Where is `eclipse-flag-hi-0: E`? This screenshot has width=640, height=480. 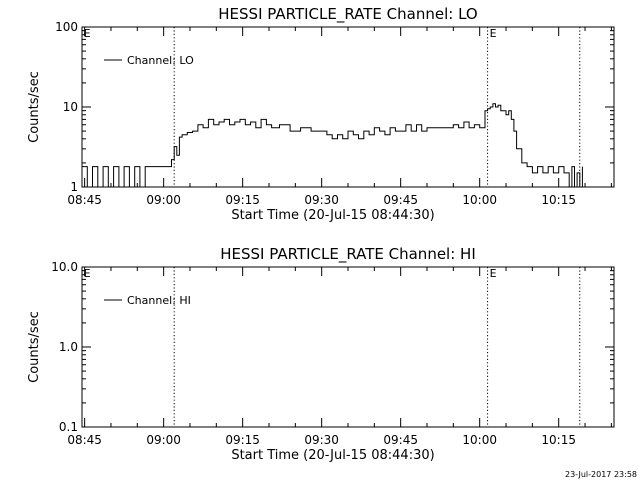
eclipse-flag-hi-0: E is located at coordinates (87, 273).